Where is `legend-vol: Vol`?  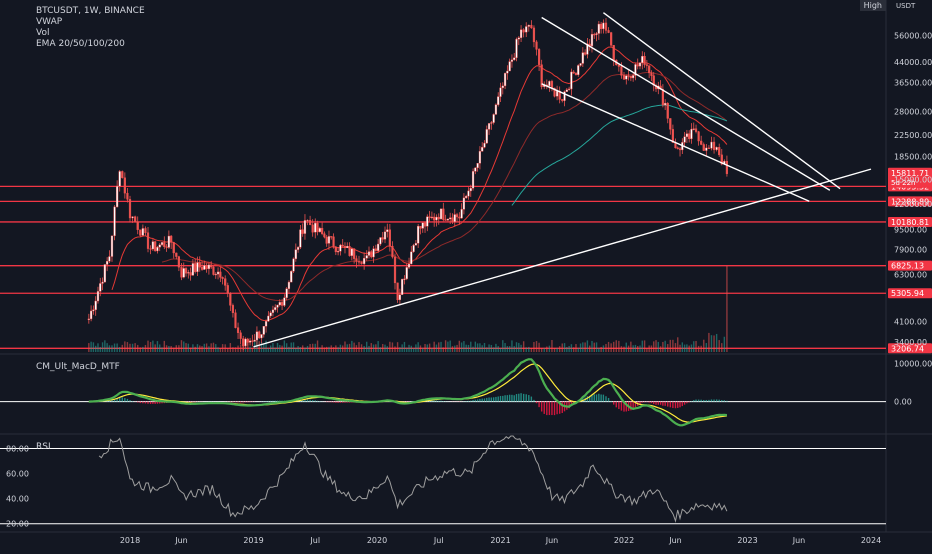 legend-vol: Vol is located at coordinates (90, 33).